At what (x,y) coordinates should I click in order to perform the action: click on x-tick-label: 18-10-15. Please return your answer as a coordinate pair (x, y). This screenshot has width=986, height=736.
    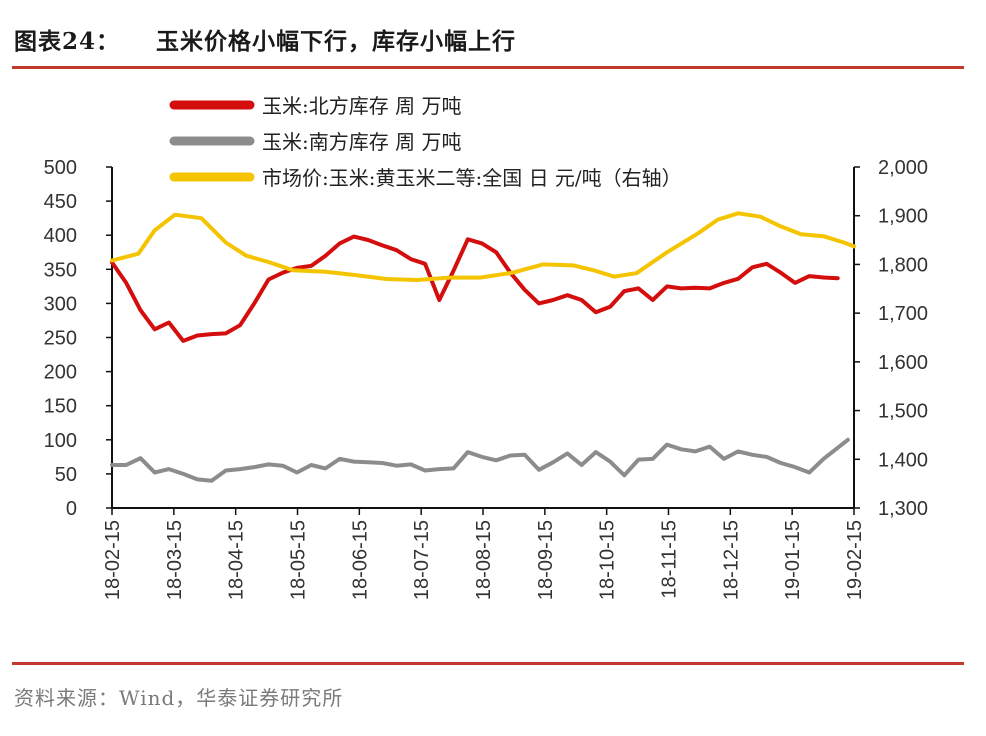
    Looking at the image, I should click on (608, 560).